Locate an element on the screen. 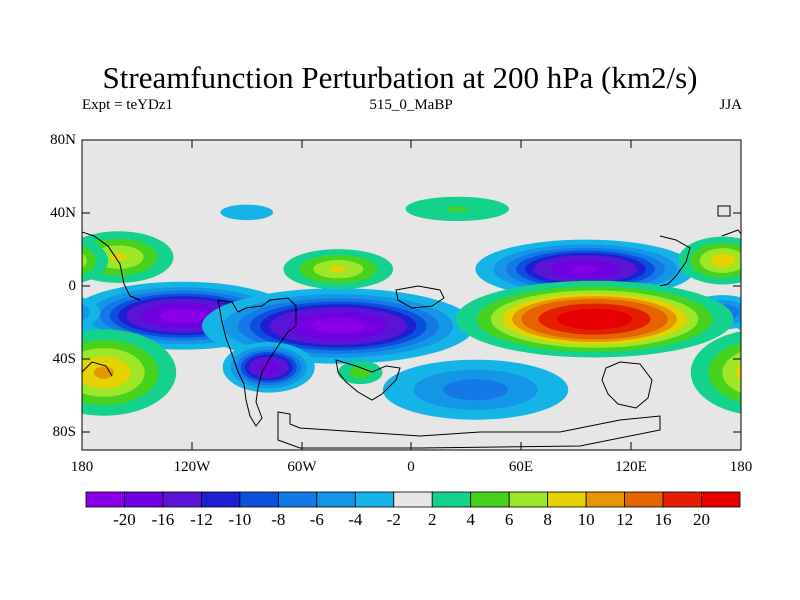 Image resolution: width=800 pixels, height=600 pixels. colorbar-label: -10 is located at coordinates (240, 519).